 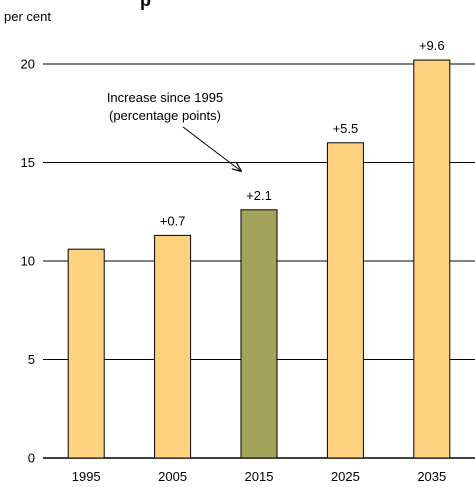 What do you see at coordinates (173, 346) in the screenshot?
I see `bar-2005` at bounding box center [173, 346].